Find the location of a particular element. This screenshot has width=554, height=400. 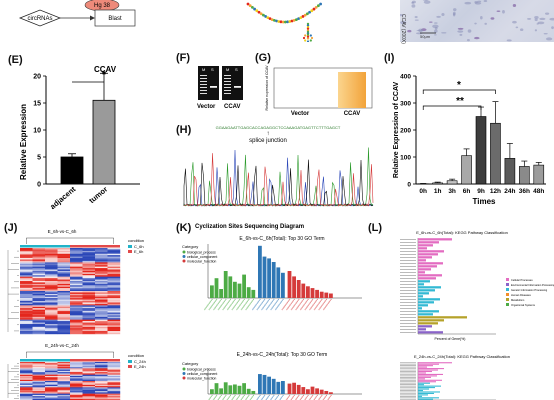

gel-sample-band is located at coordinates (237, 87).